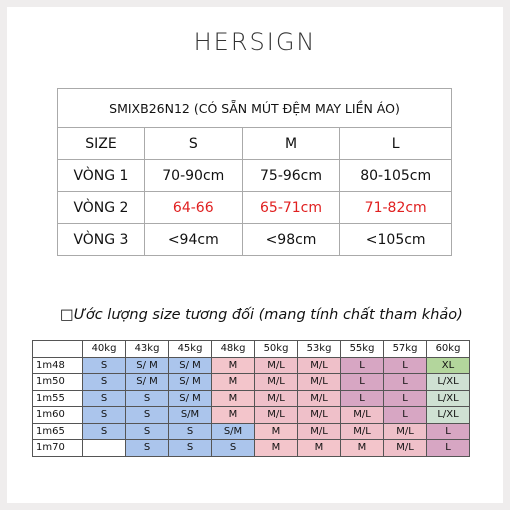  I want to click on weight-header: 50kg, so click(276, 349).